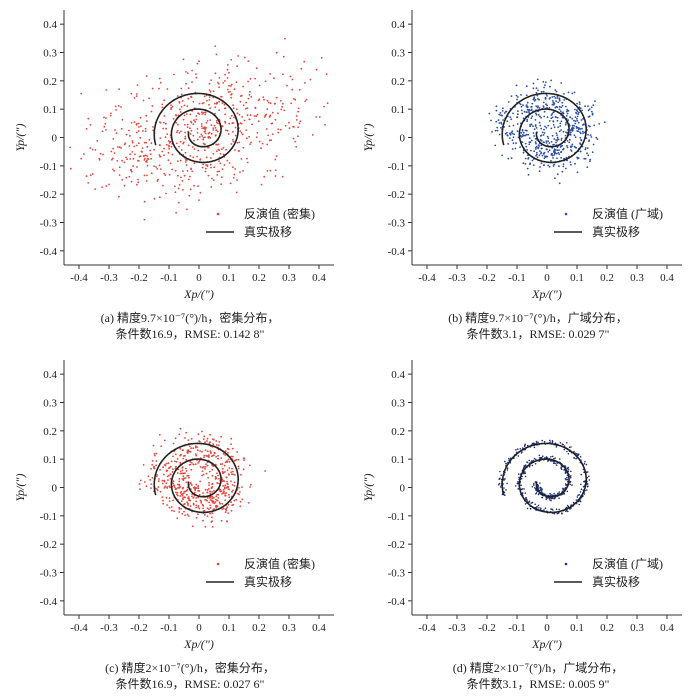 This screenshot has width=697, height=700. What do you see at coordinates (190, 668) in the screenshot?
I see `caption-c-line1: (c) 精度2×10⁻⁷(°)/h，密集分布，` at bounding box center [190, 668].